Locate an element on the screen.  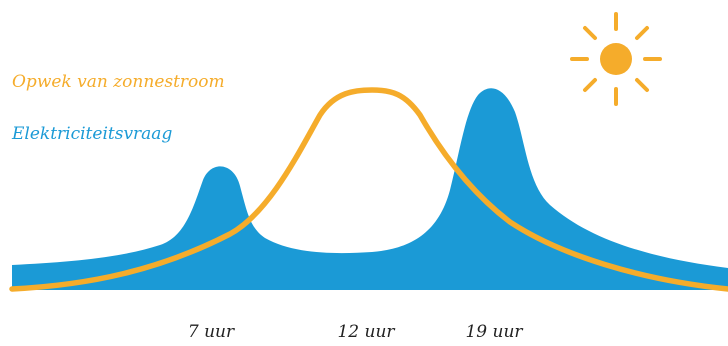
time-label-12: 12 uur is located at coordinates (366, 332).